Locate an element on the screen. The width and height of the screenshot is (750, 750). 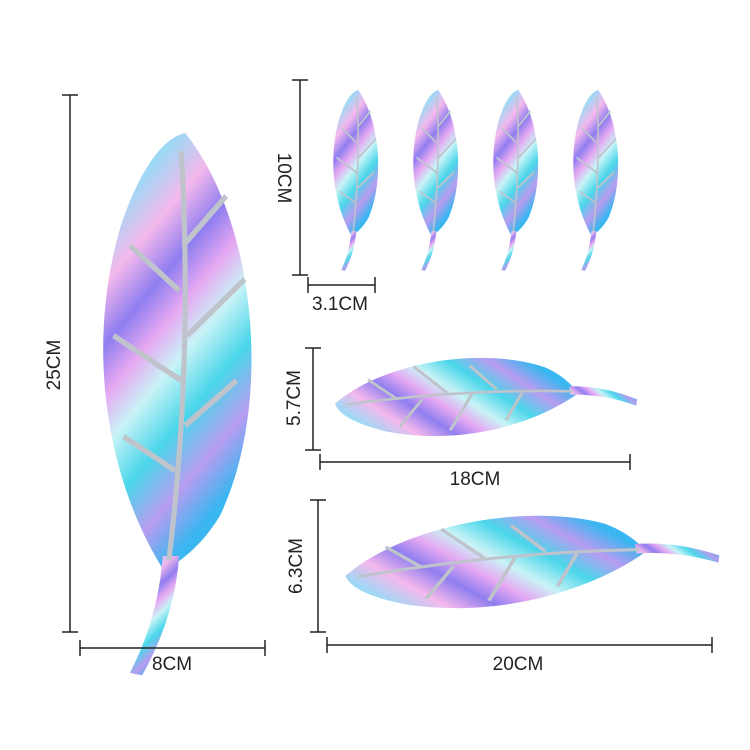
height-label: 10CM is located at coordinates (283, 178).